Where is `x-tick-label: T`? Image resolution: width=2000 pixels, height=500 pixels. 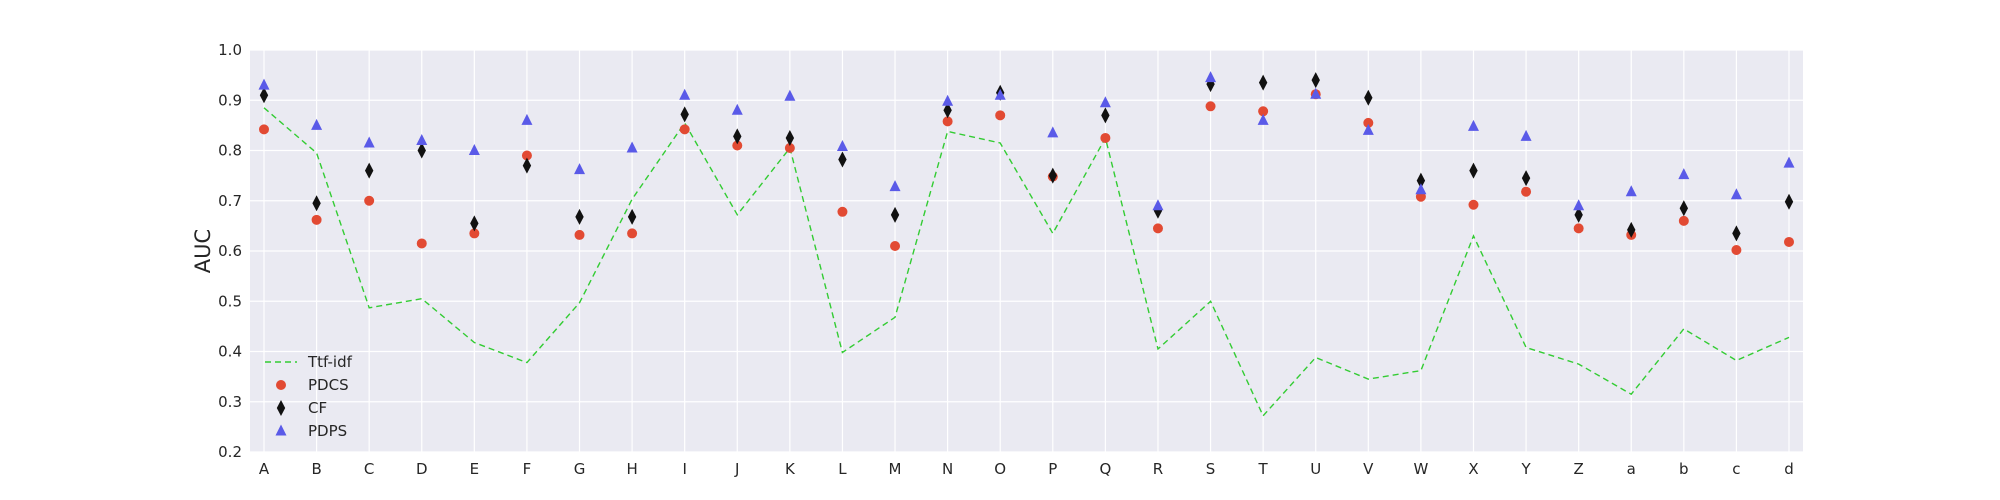
x-tick-label: T is located at coordinates (1263, 469).